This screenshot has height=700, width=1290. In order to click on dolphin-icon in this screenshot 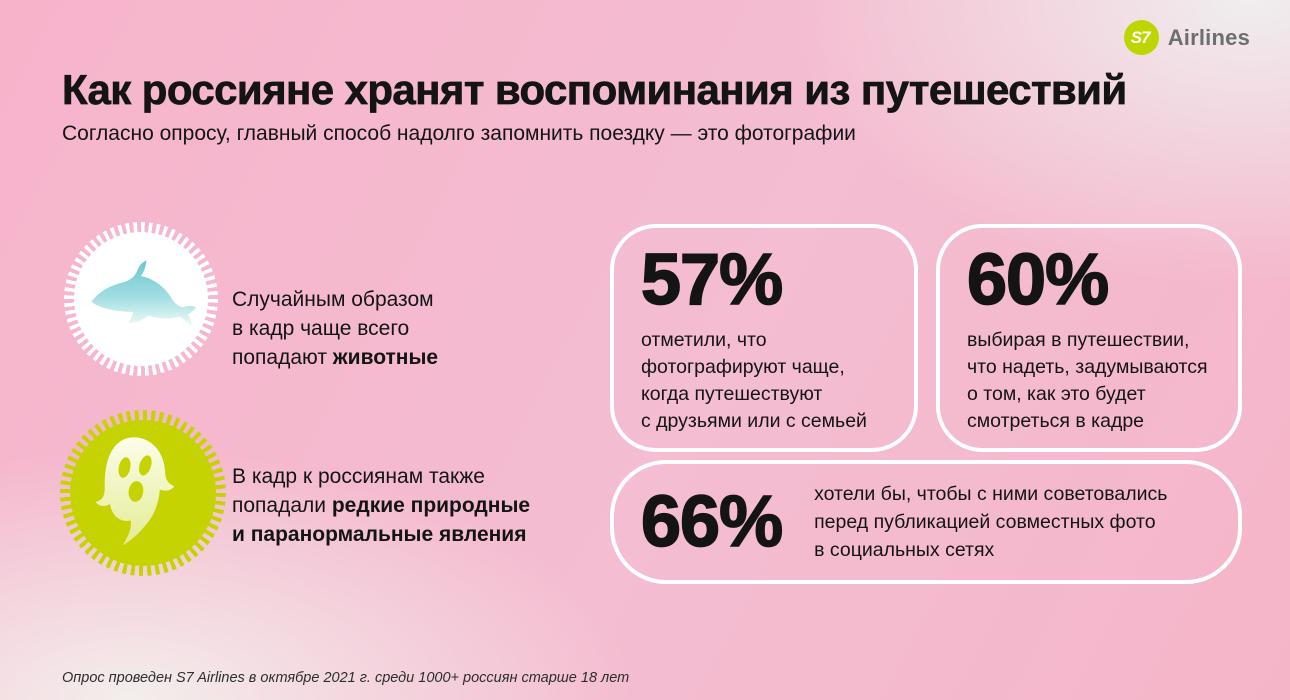, I will do `click(141, 299)`.